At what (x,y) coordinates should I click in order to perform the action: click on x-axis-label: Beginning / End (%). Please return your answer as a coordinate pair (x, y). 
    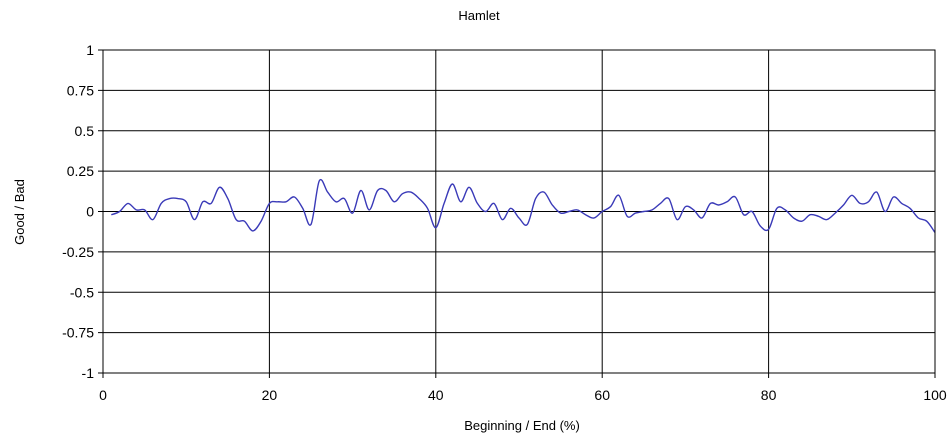
    Looking at the image, I should click on (522, 425).